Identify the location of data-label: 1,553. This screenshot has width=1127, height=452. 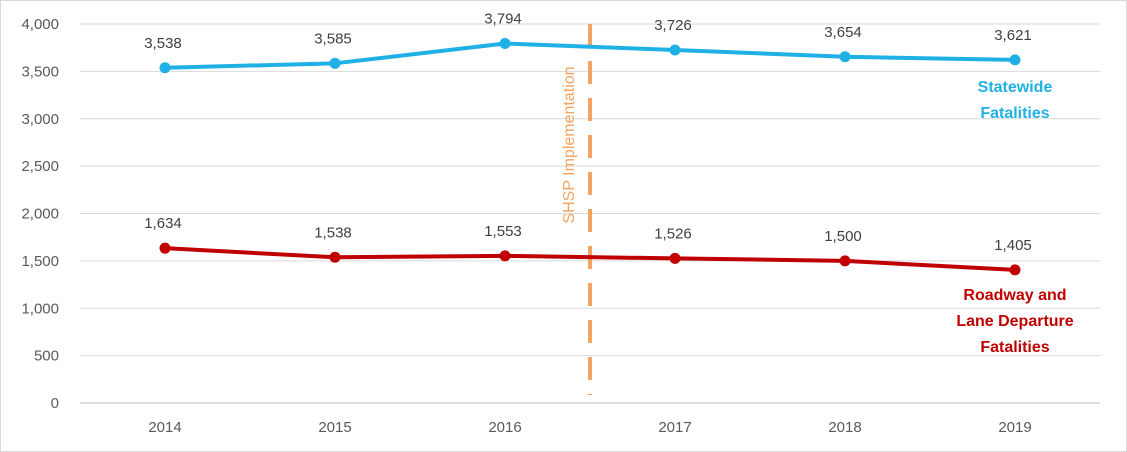
(503, 231).